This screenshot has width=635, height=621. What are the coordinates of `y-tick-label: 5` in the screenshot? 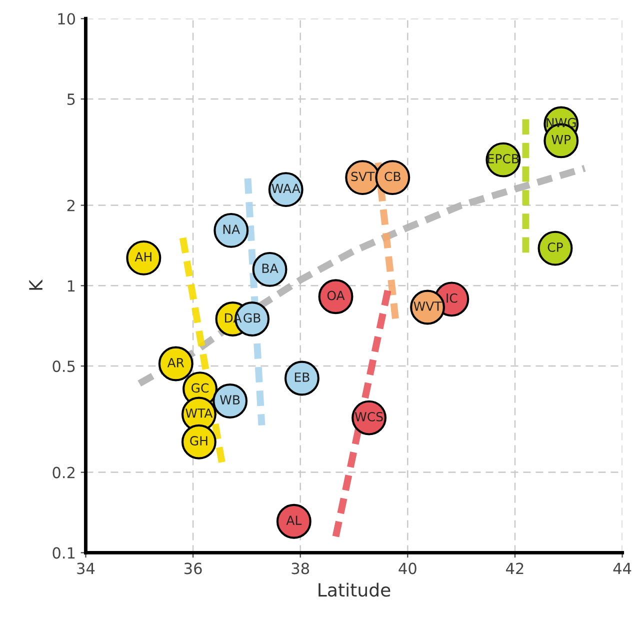 It's located at (71, 100).